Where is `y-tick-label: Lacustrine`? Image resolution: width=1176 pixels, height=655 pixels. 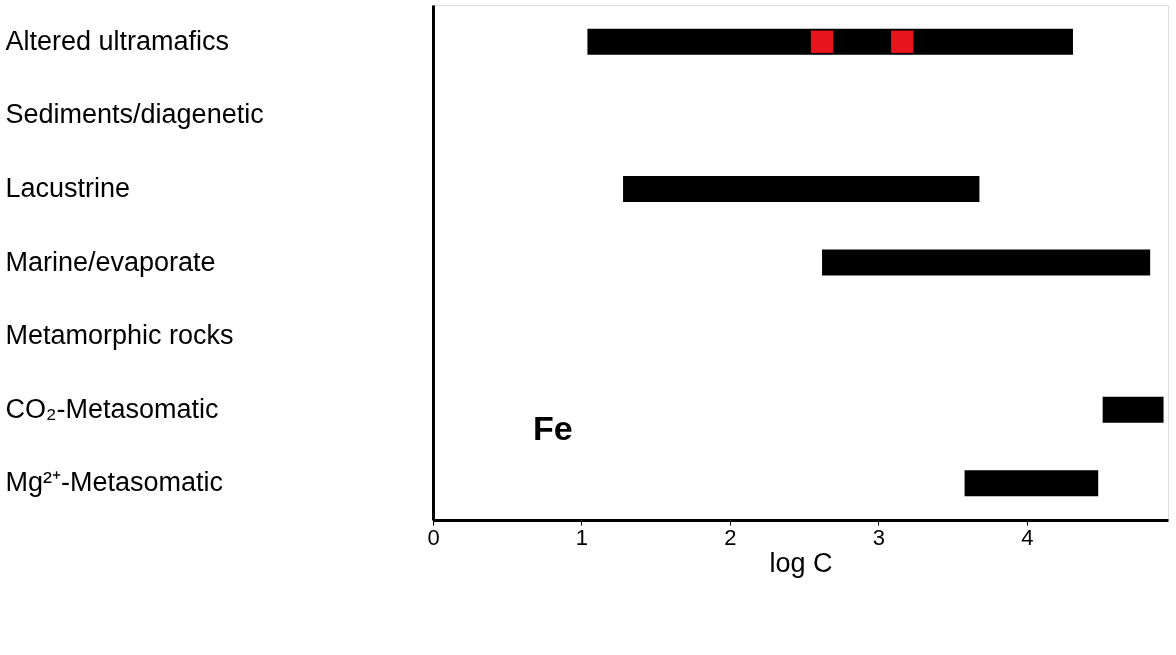 y-tick-label: Lacustrine is located at coordinates (68, 187).